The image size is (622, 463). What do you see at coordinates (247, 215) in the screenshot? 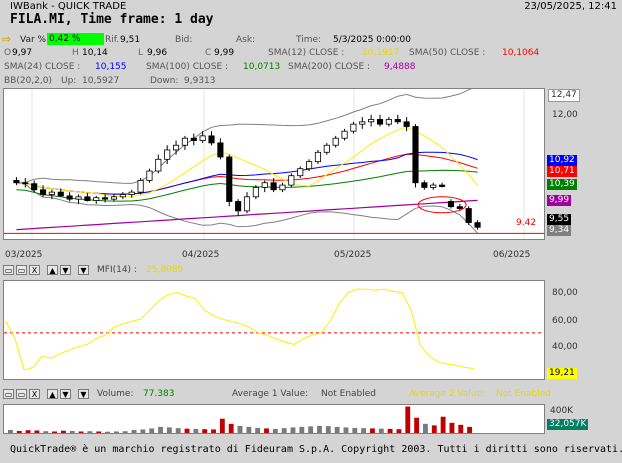
I see `sma200-line` at bounding box center [247, 215].